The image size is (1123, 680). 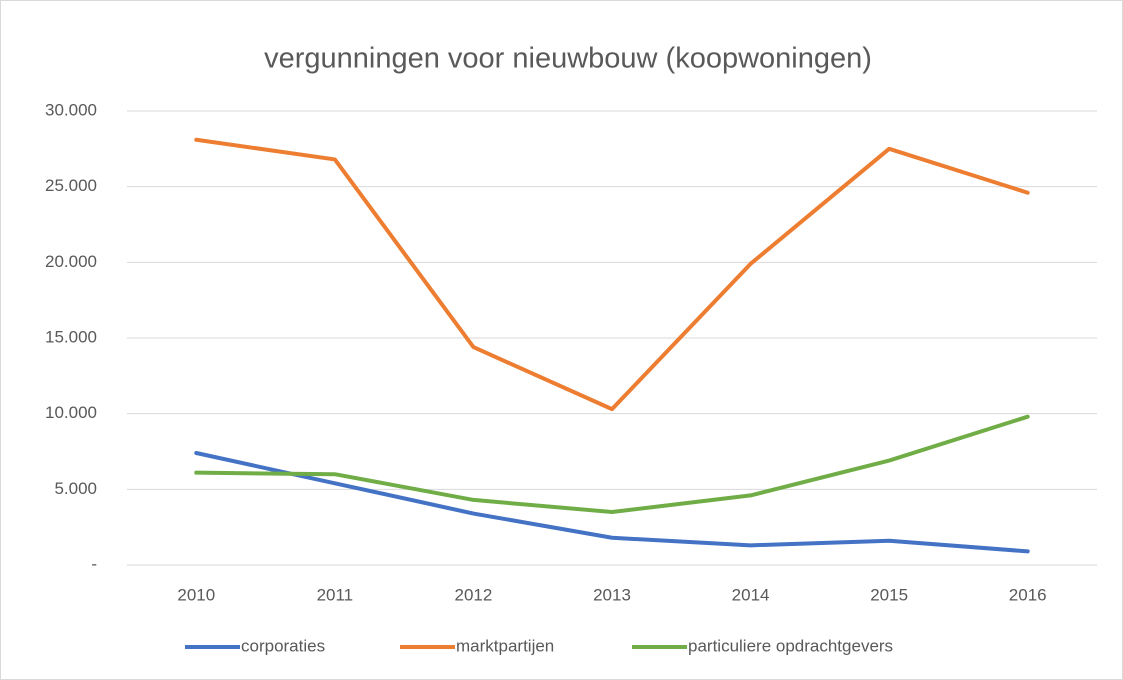 What do you see at coordinates (71, 336) in the screenshot?
I see `y-tick-label: 15.000` at bounding box center [71, 336].